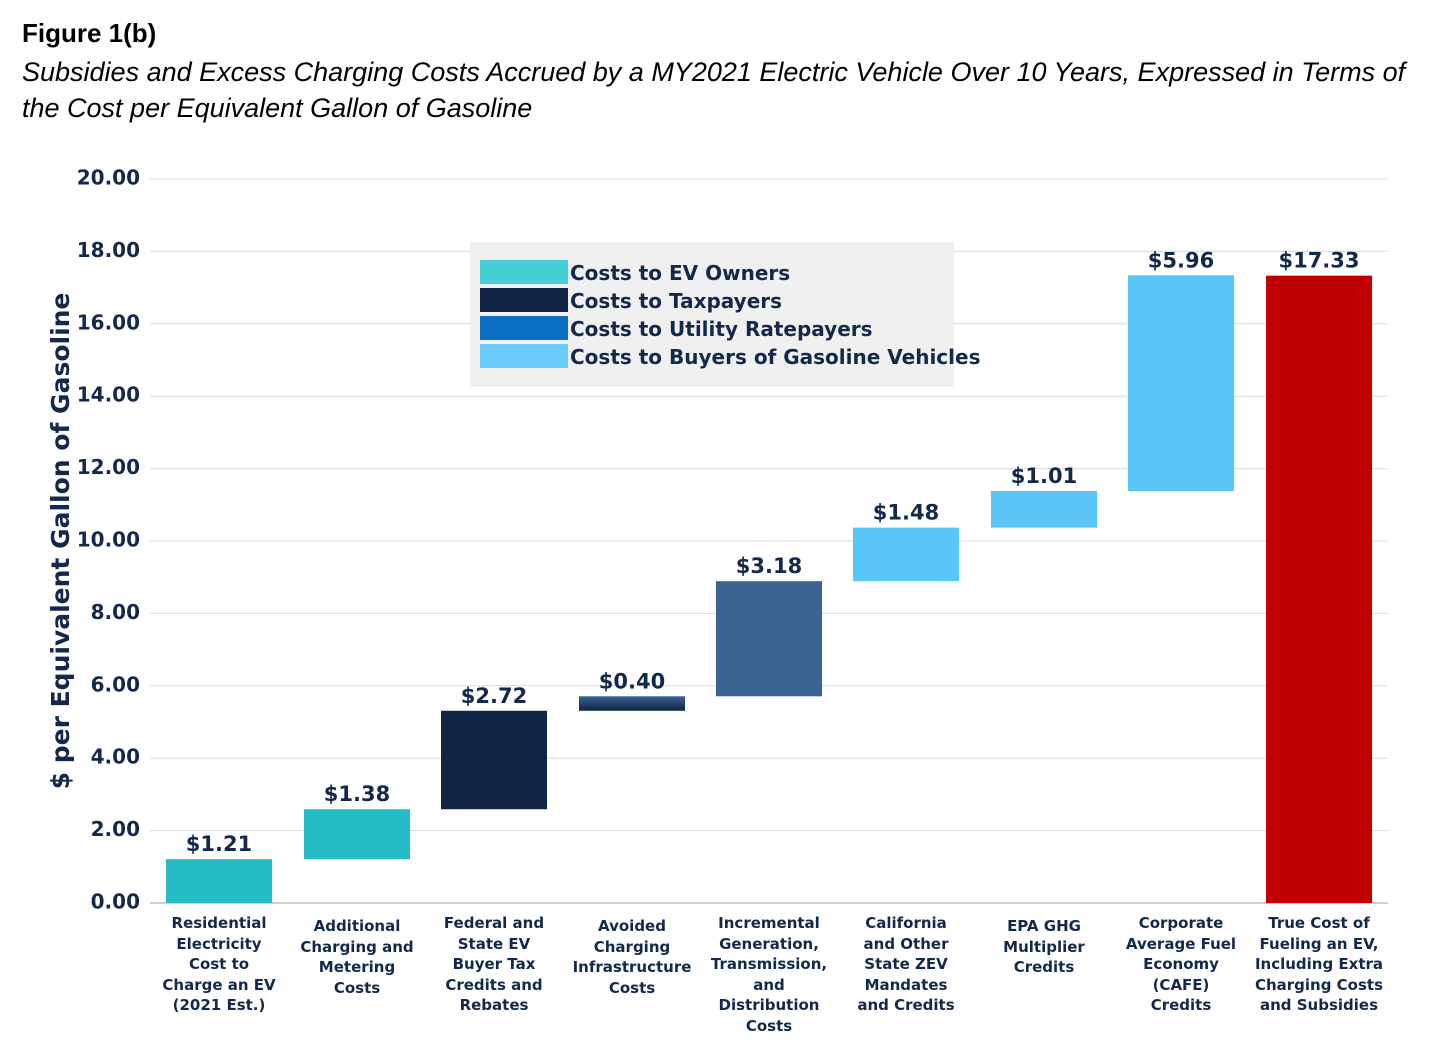  What do you see at coordinates (494, 923) in the screenshot?
I see `category-label-line: Federal and` at bounding box center [494, 923].